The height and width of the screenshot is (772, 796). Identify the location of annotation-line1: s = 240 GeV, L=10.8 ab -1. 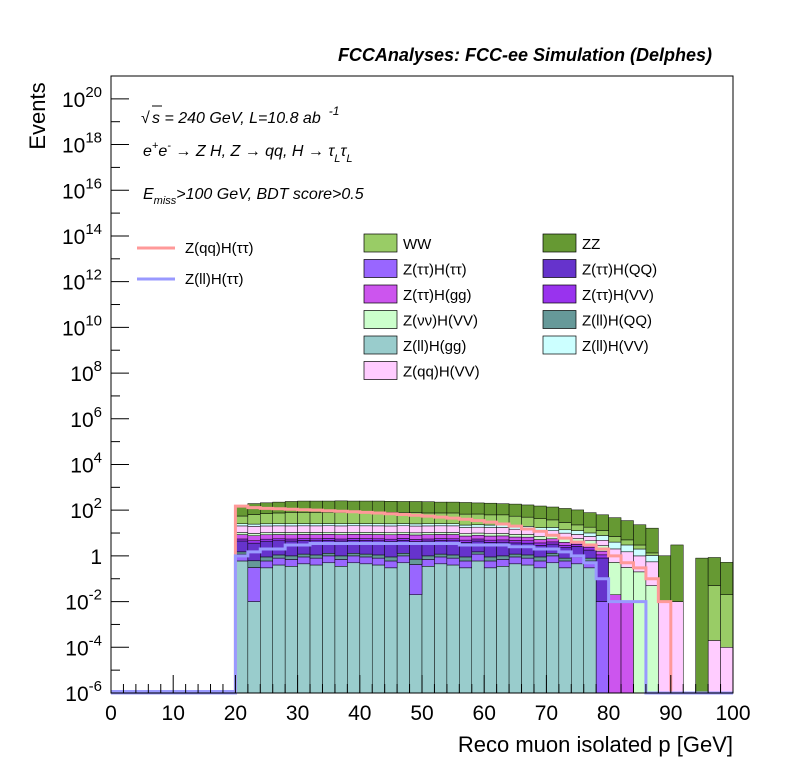
(245, 115).